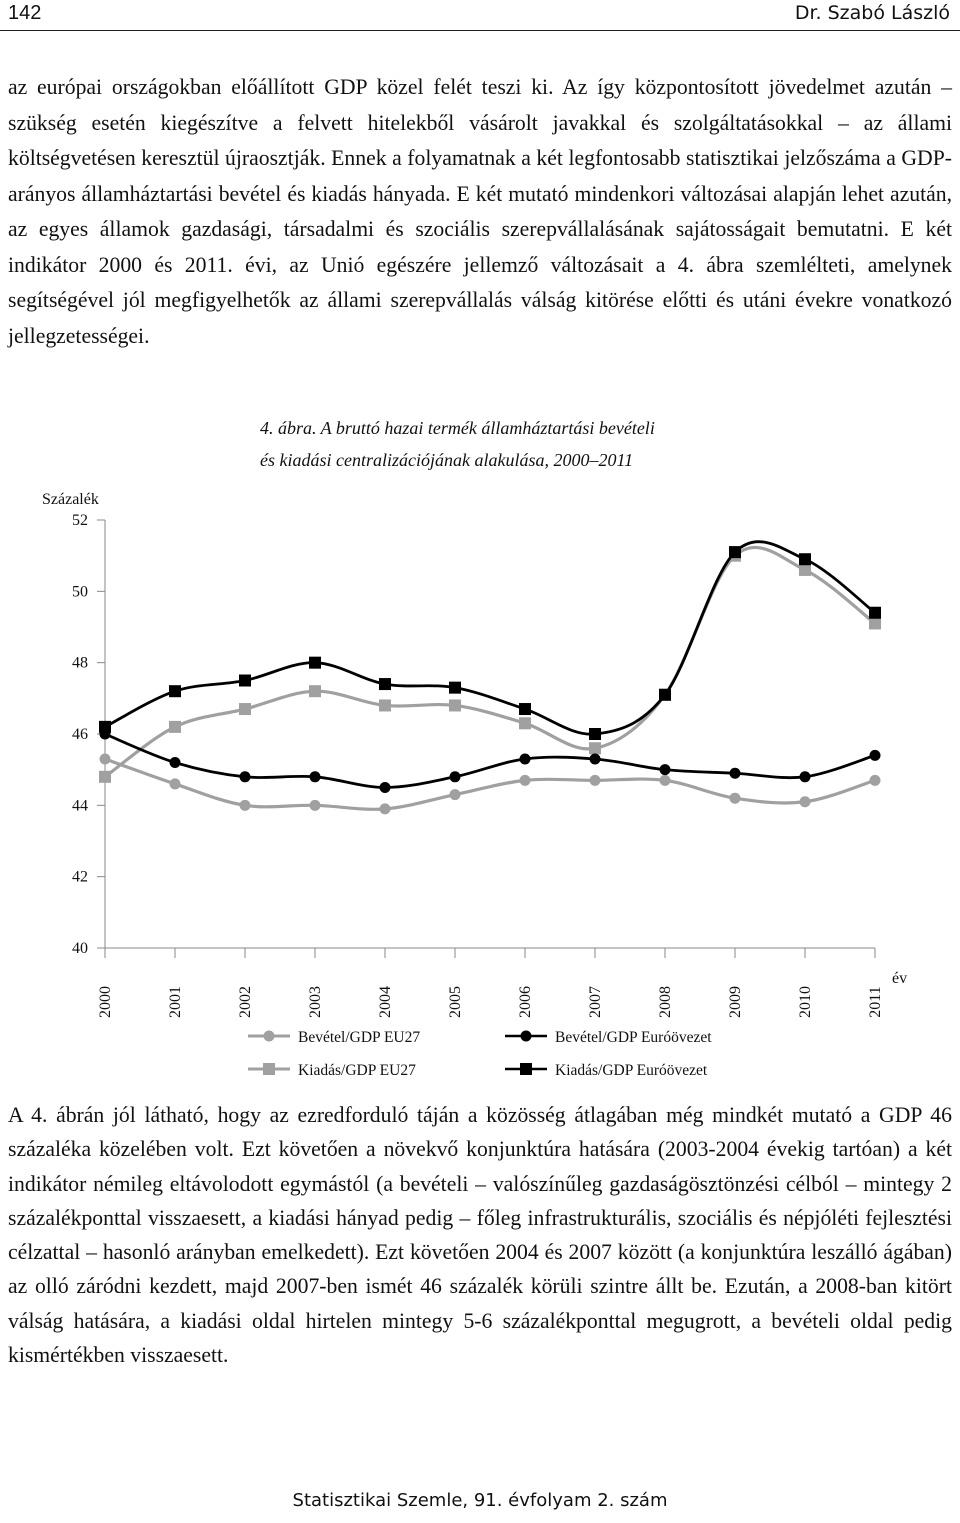 The width and height of the screenshot is (960, 1523). Describe the element at coordinates (80, 520) in the screenshot. I see `y-tick-label-52: 52` at that location.